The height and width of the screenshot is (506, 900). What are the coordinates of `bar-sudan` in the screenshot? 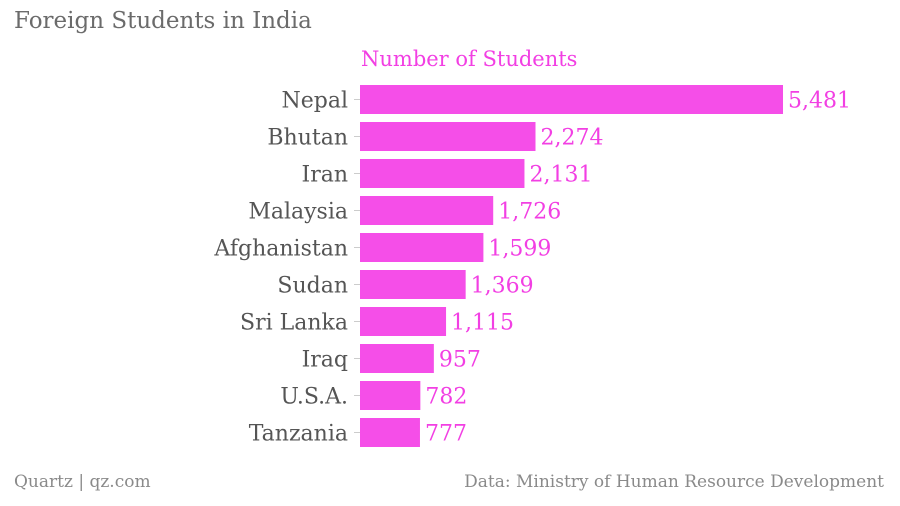 It's located at (413, 284).